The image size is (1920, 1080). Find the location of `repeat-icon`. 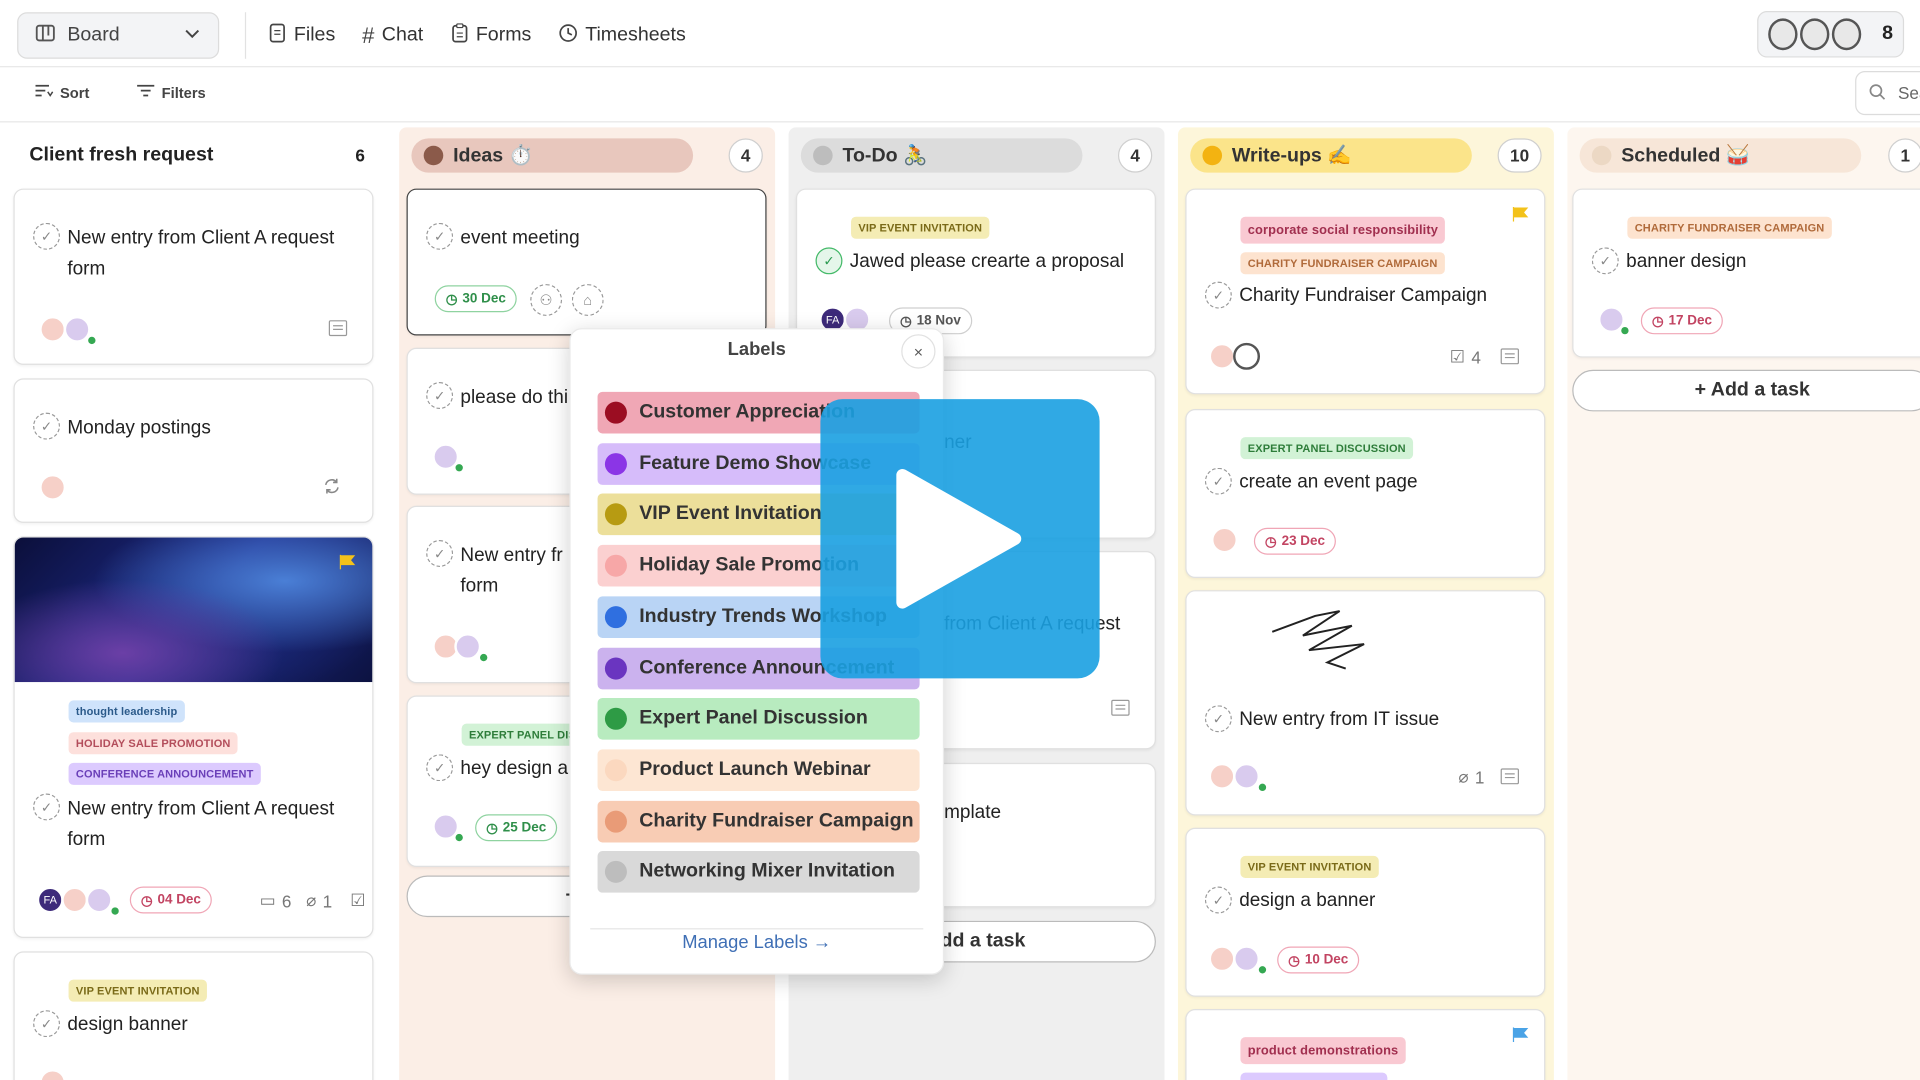

repeat-icon is located at coordinates (331, 486).